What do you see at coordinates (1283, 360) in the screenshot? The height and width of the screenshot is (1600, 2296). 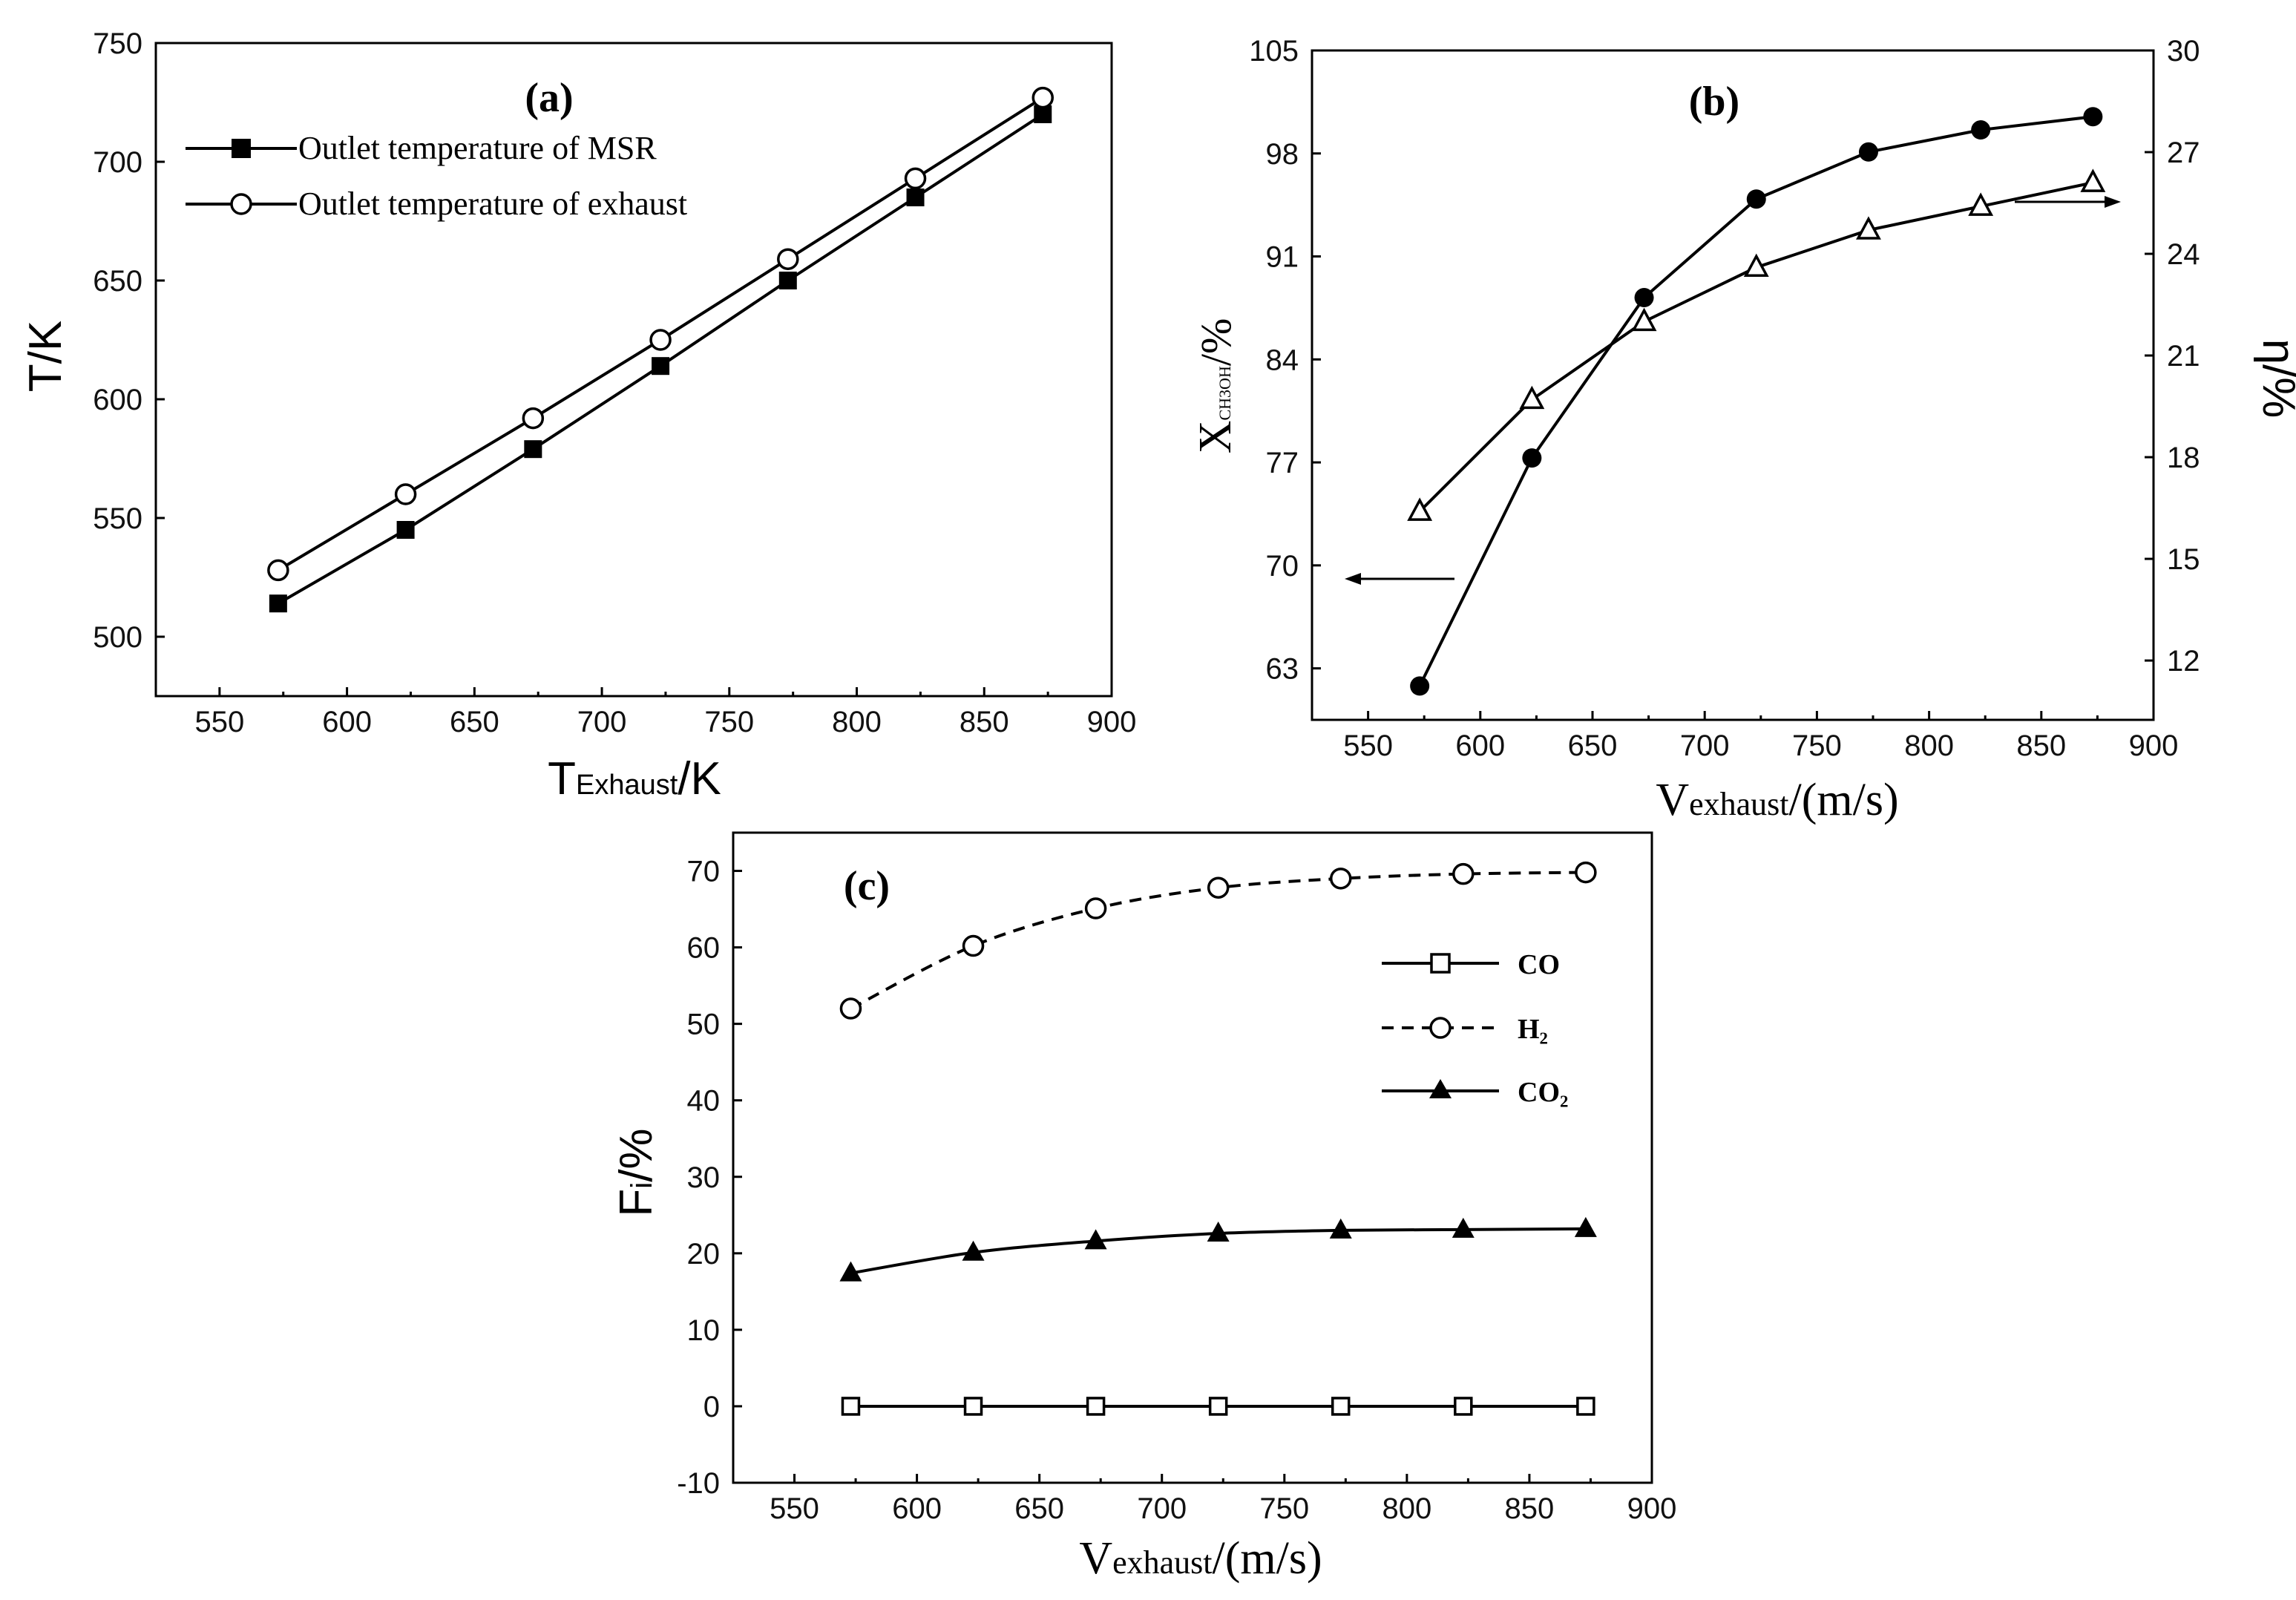 I see `panel-b-y-tick-label: 84` at bounding box center [1283, 360].